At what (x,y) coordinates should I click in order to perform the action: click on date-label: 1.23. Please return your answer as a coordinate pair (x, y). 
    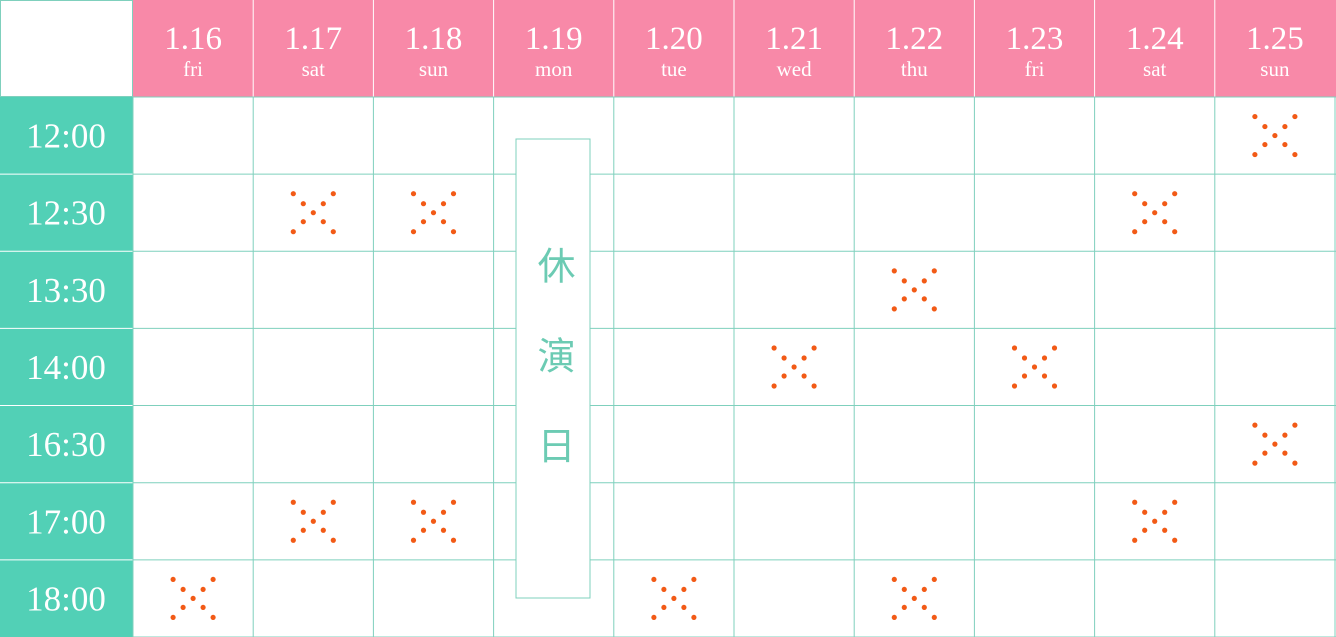
    Looking at the image, I should click on (1035, 39).